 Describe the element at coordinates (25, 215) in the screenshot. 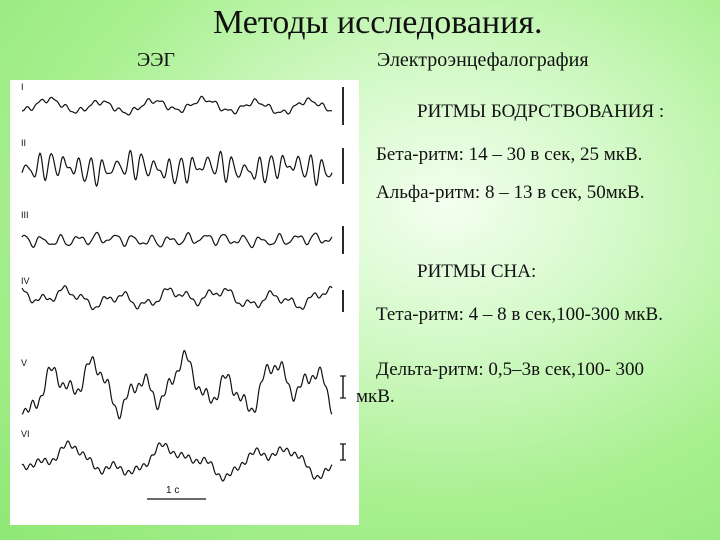

I see `eeg-trace-label-3: III` at that location.